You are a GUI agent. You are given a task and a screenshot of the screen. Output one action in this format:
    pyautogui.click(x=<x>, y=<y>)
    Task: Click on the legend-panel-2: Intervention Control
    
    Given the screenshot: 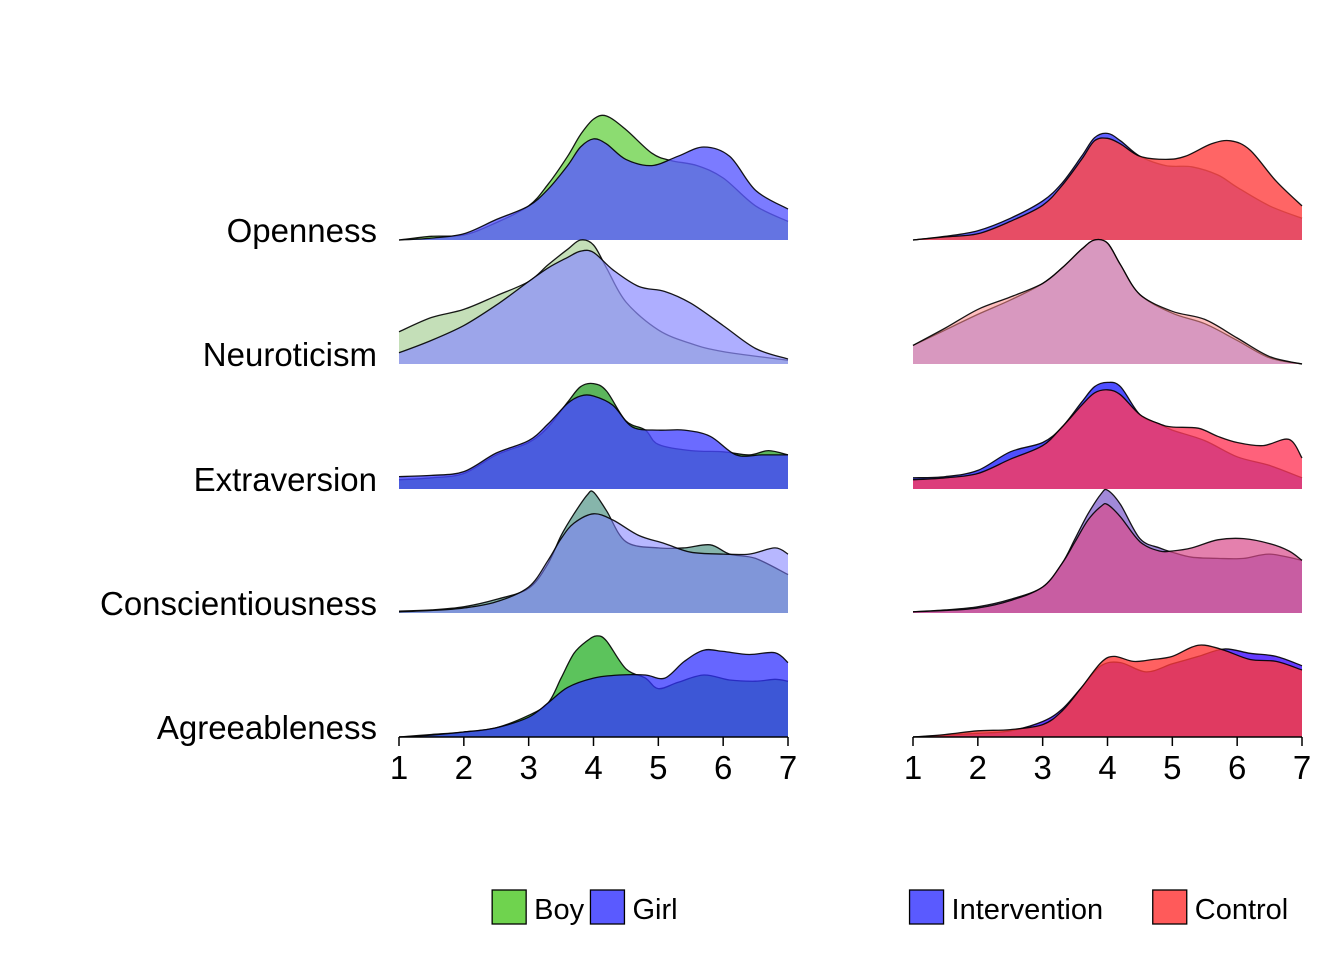 What is the action you would take?
    pyautogui.click(x=1098, y=907)
    